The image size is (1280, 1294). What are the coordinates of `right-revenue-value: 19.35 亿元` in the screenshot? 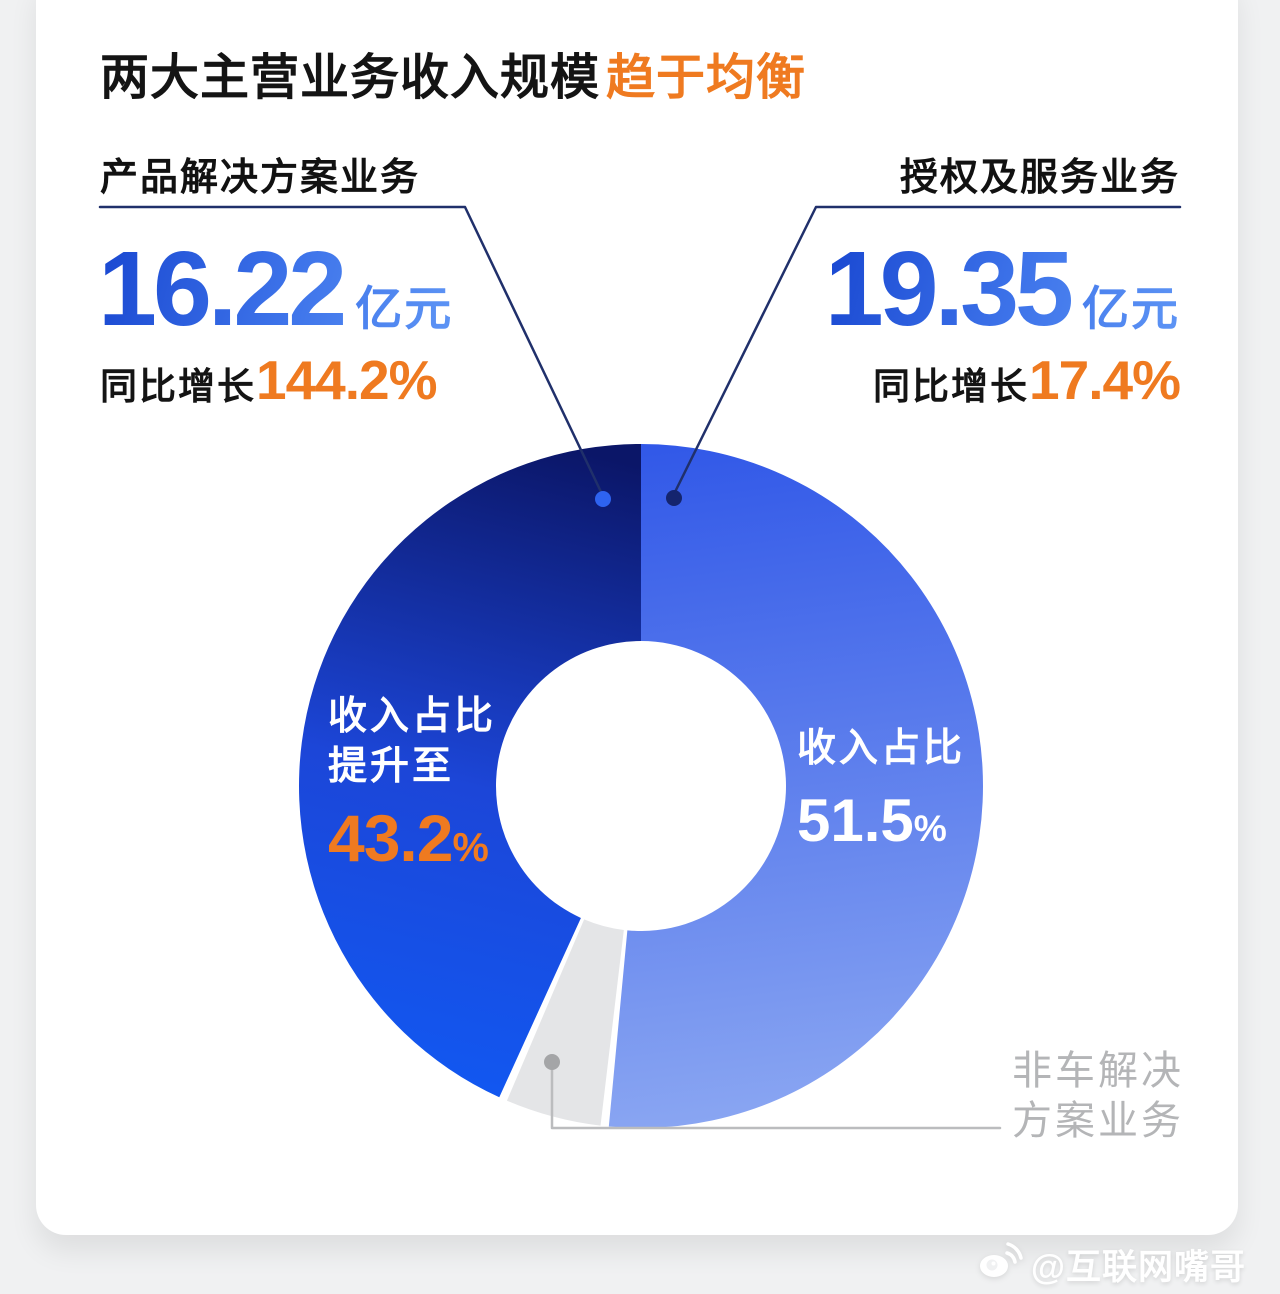 It's located at (1002, 289).